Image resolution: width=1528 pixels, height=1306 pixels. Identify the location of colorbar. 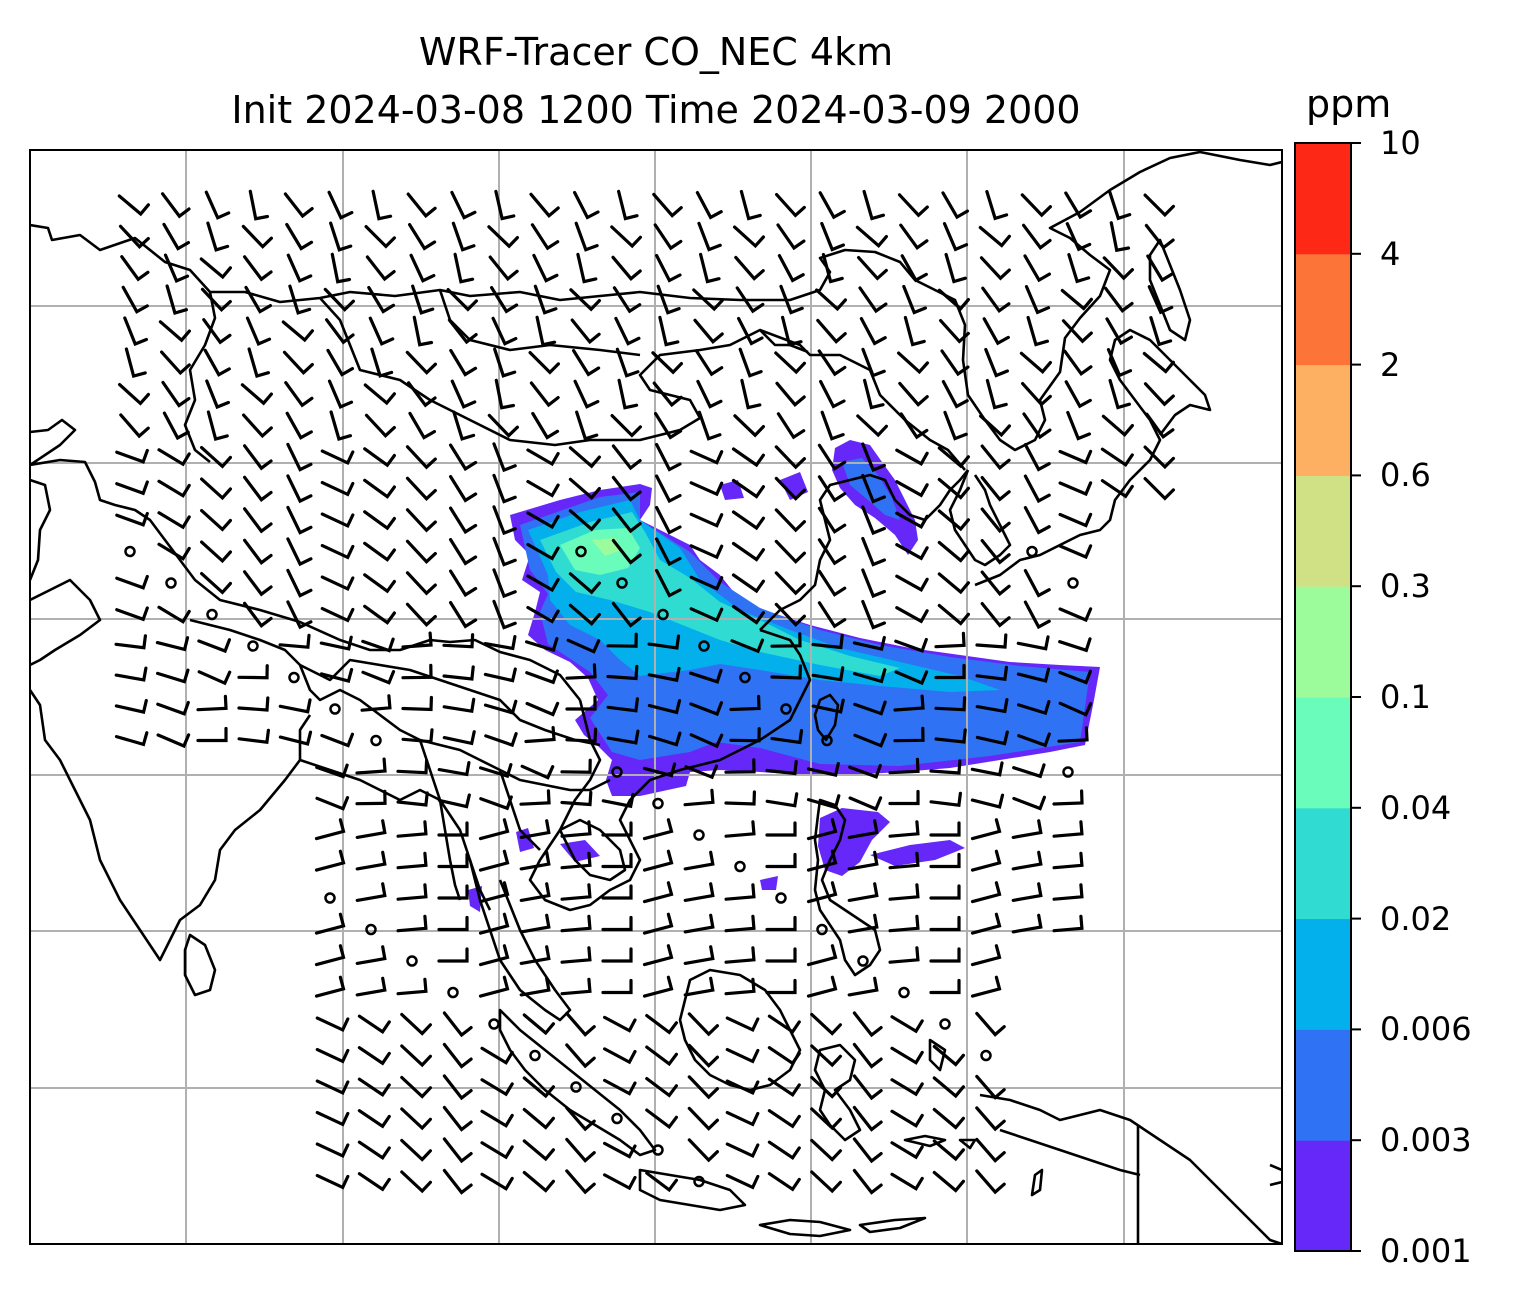
(1323, 697).